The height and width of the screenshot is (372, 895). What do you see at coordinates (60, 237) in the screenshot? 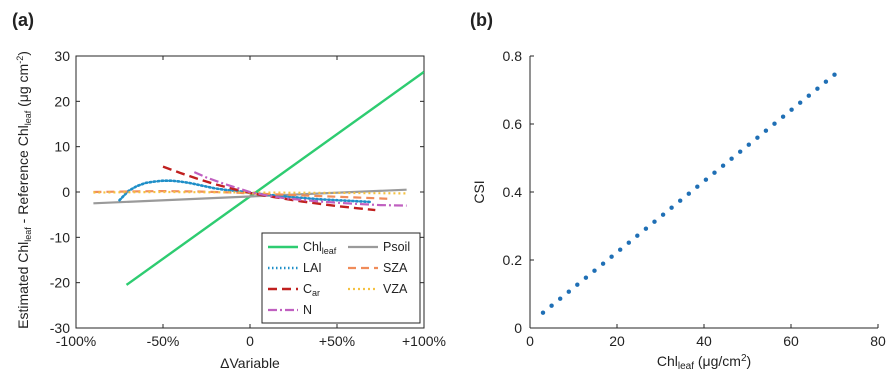
I see `panel-a-y-tick-label: -10` at bounding box center [60, 237].